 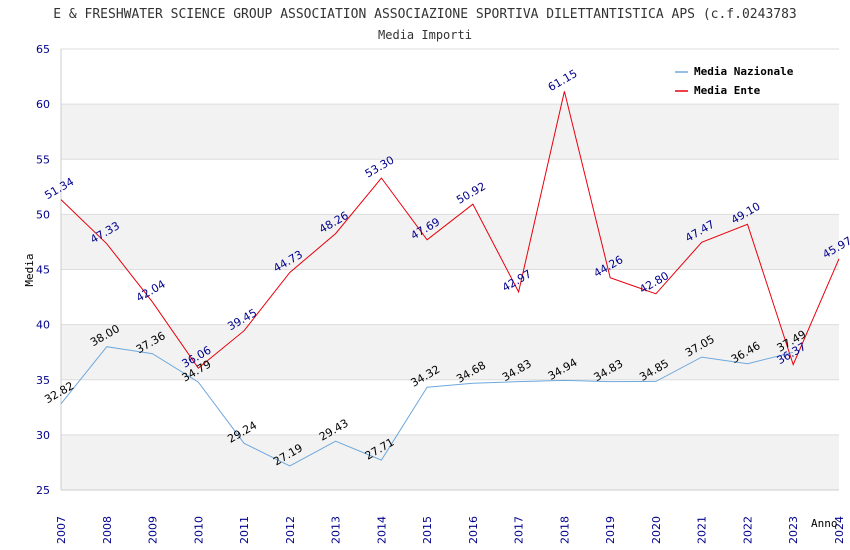 What do you see at coordinates (43, 104) in the screenshot?
I see `y-tick-label: 60` at bounding box center [43, 104].